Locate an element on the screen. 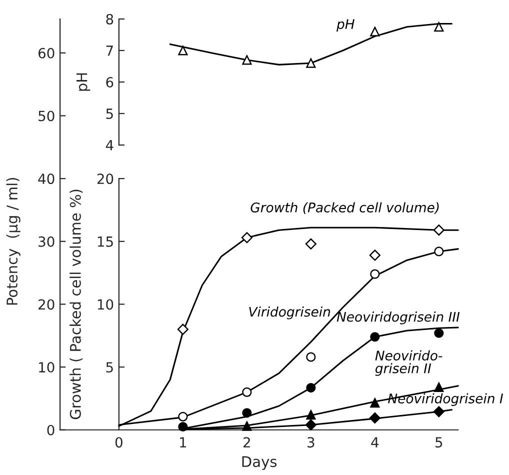 Image resolution: width=509 pixels, height=475 pixels. y3-tick-label: 5 is located at coordinates (109, 113).